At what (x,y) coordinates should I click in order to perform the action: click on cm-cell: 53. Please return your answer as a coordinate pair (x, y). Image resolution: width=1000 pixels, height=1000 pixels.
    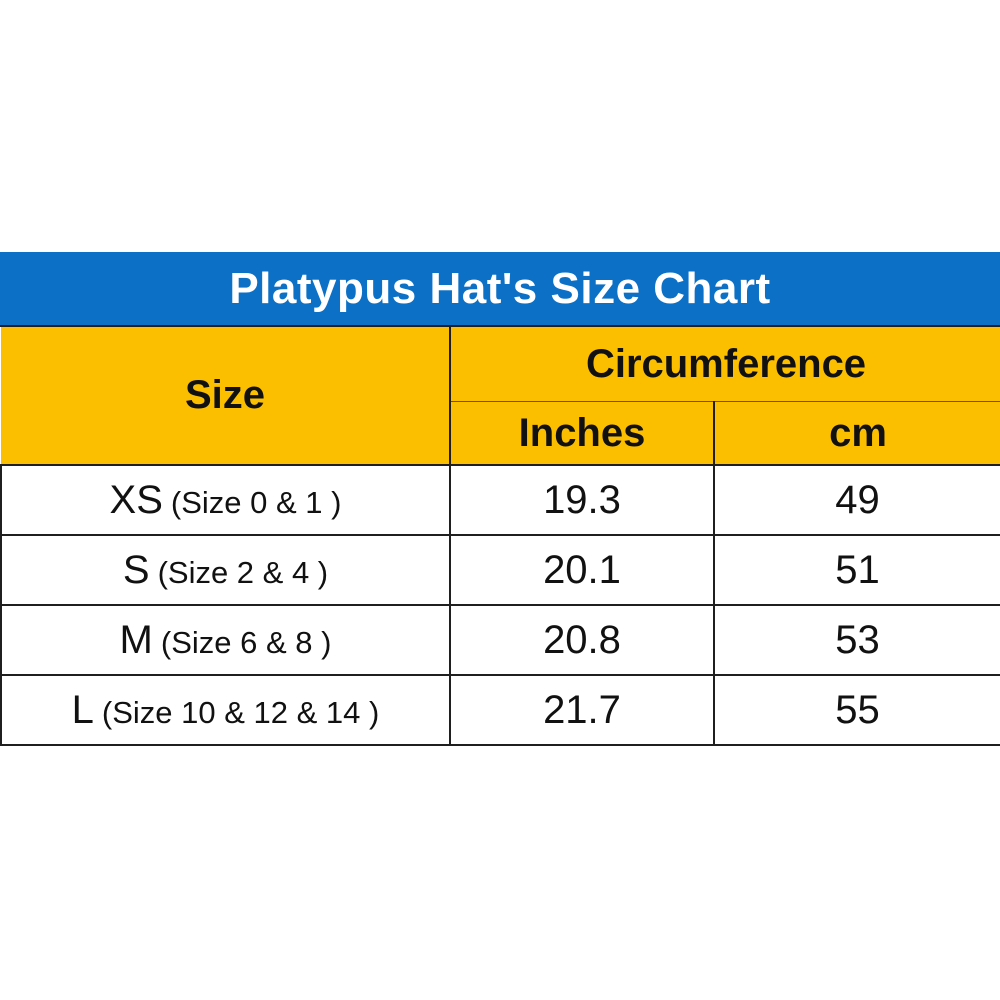
    Looking at the image, I should click on (857, 640).